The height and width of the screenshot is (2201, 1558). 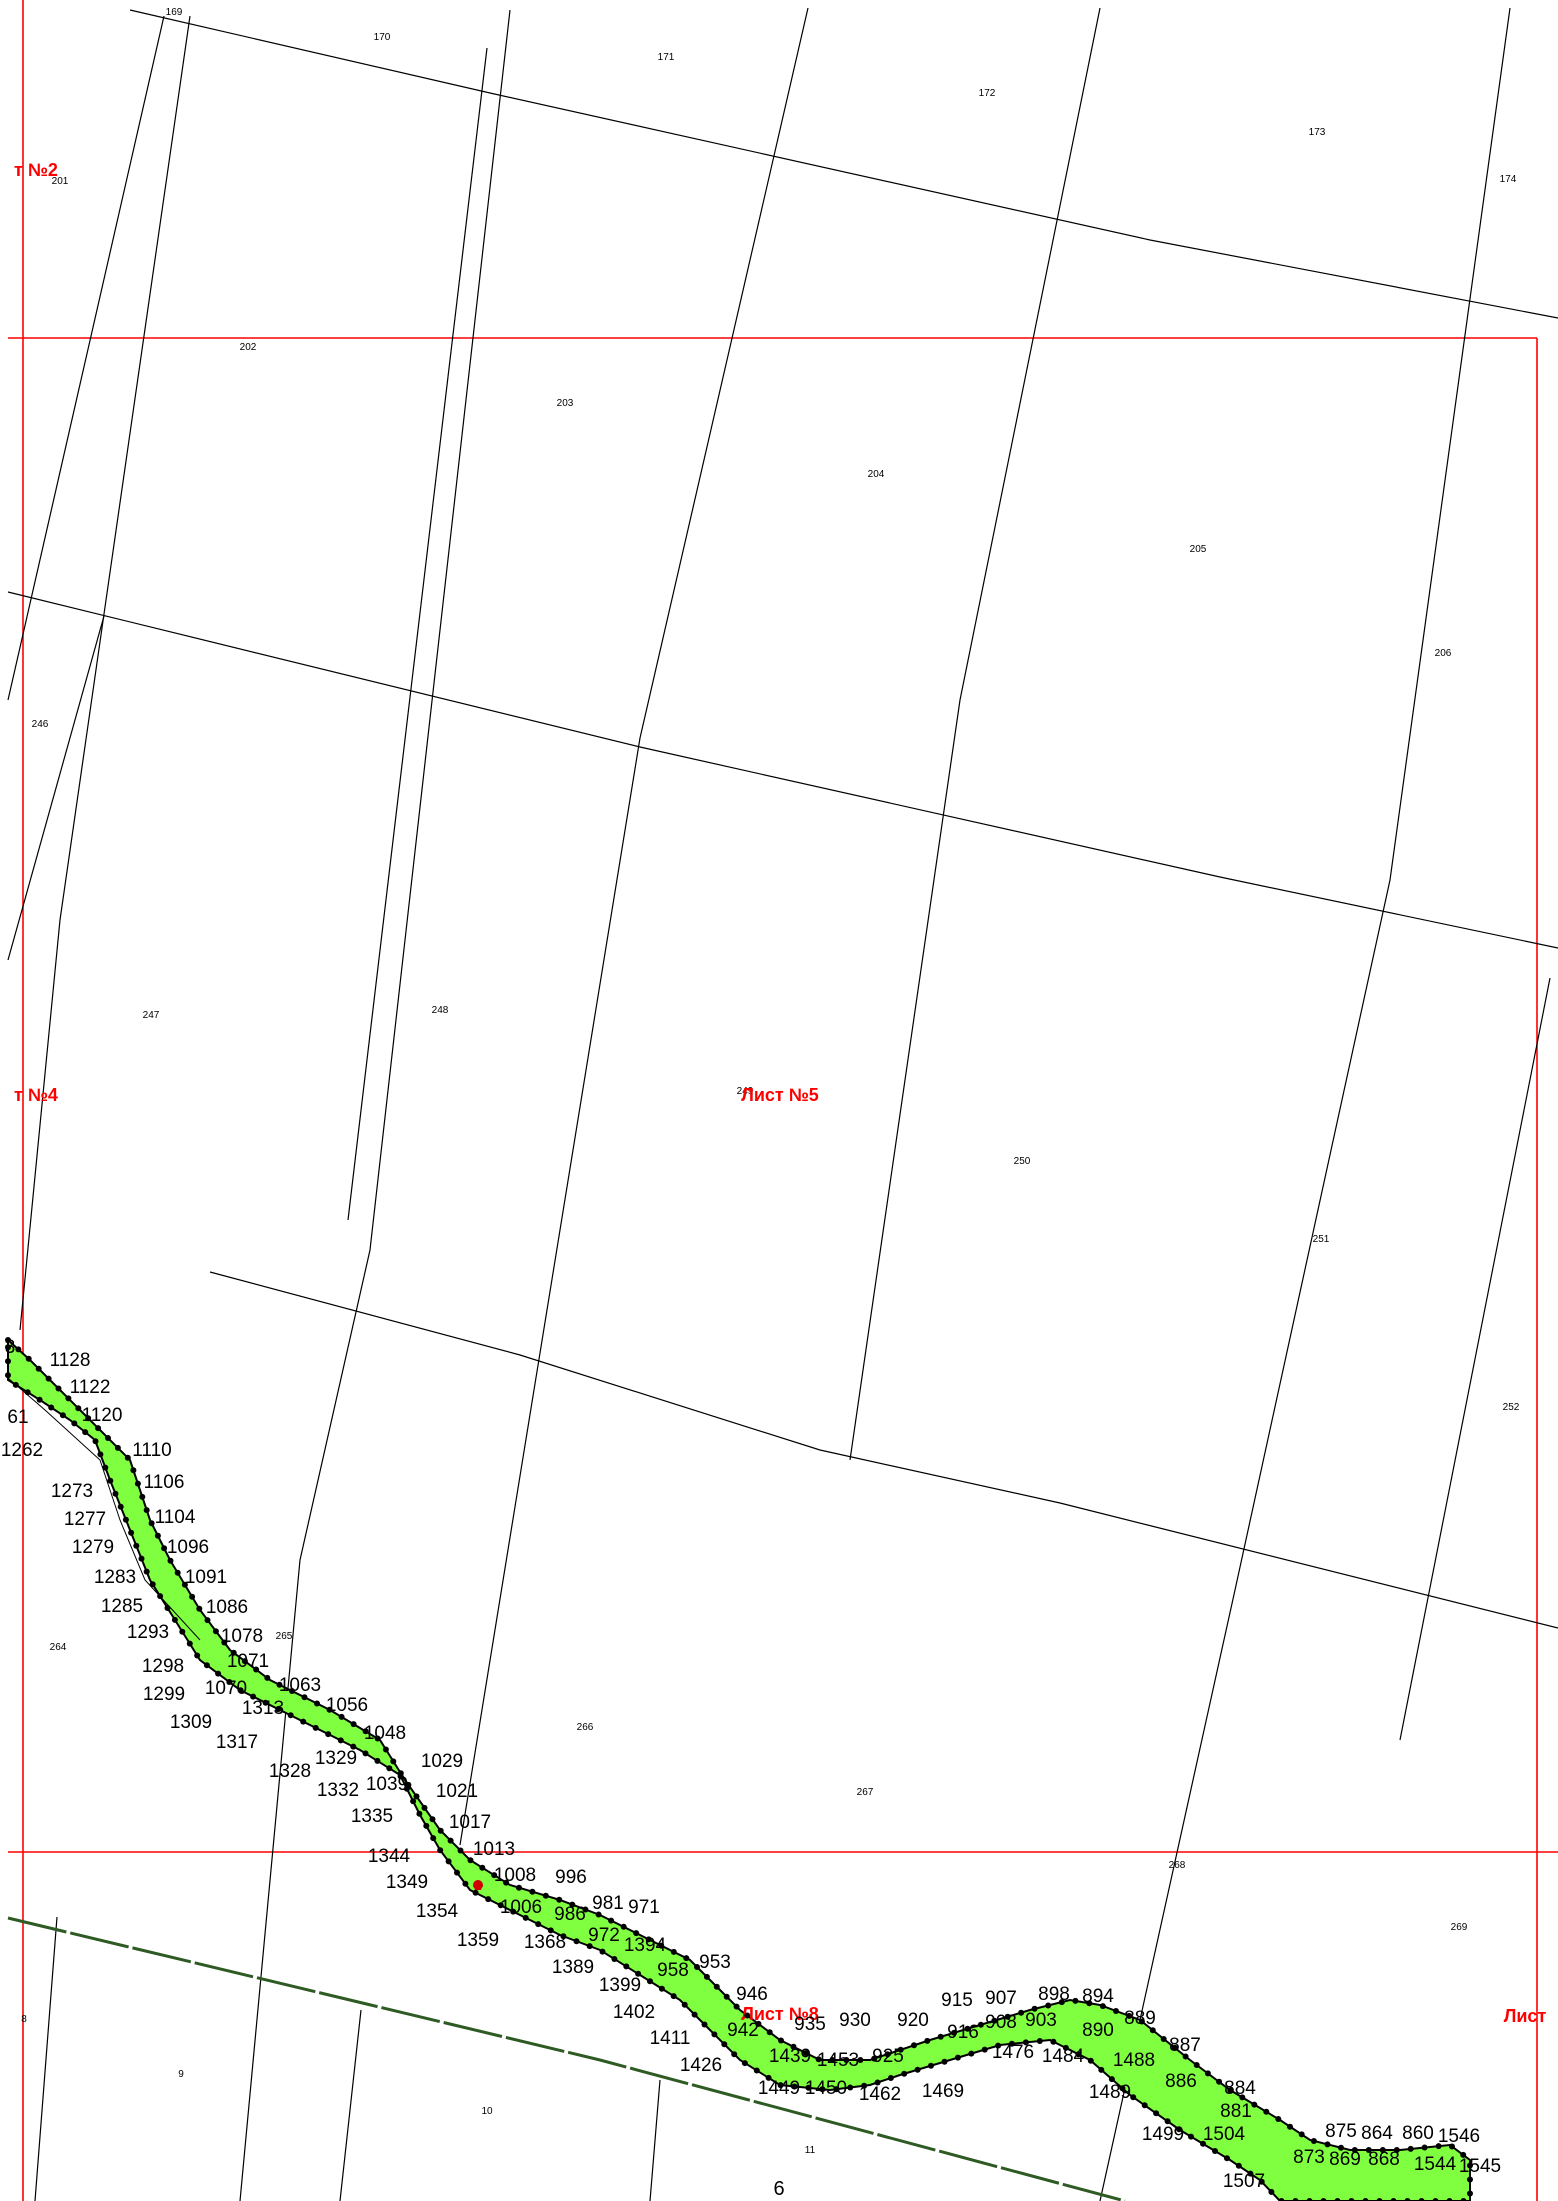 I want to click on parcel-label-202: 202, so click(x=248, y=347).